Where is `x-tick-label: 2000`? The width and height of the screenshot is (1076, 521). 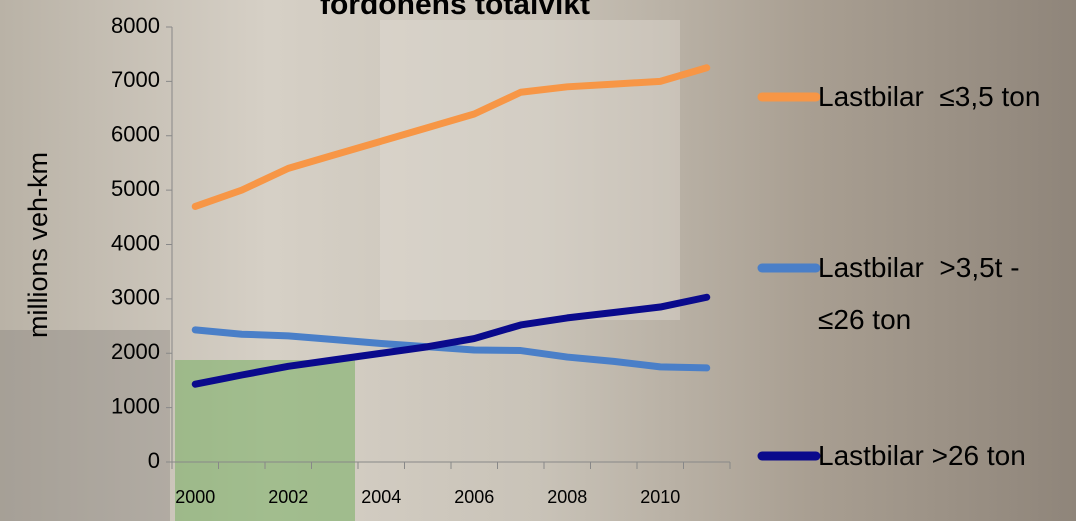 x-tick-label: 2000 is located at coordinates (195, 497).